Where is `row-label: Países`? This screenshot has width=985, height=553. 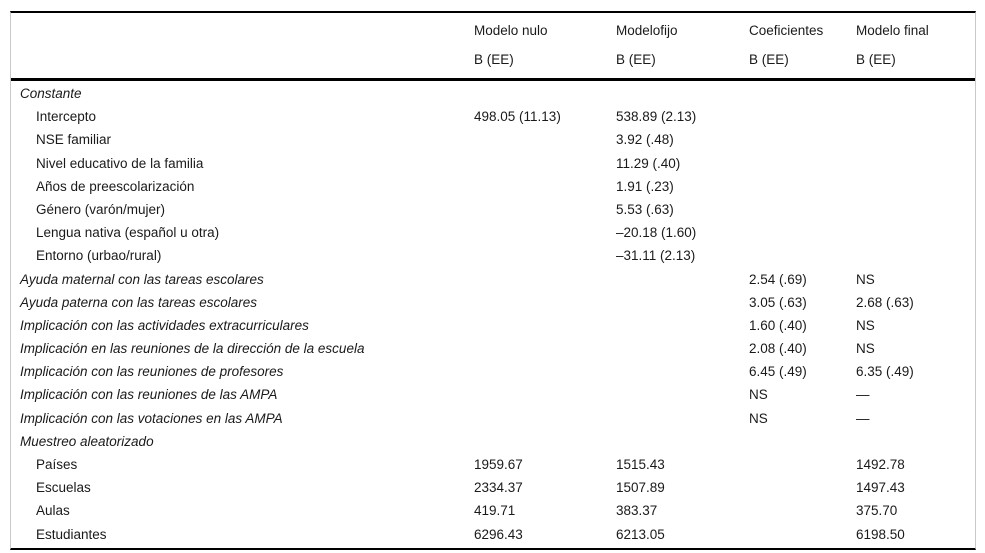 row-label: Países is located at coordinates (57, 464).